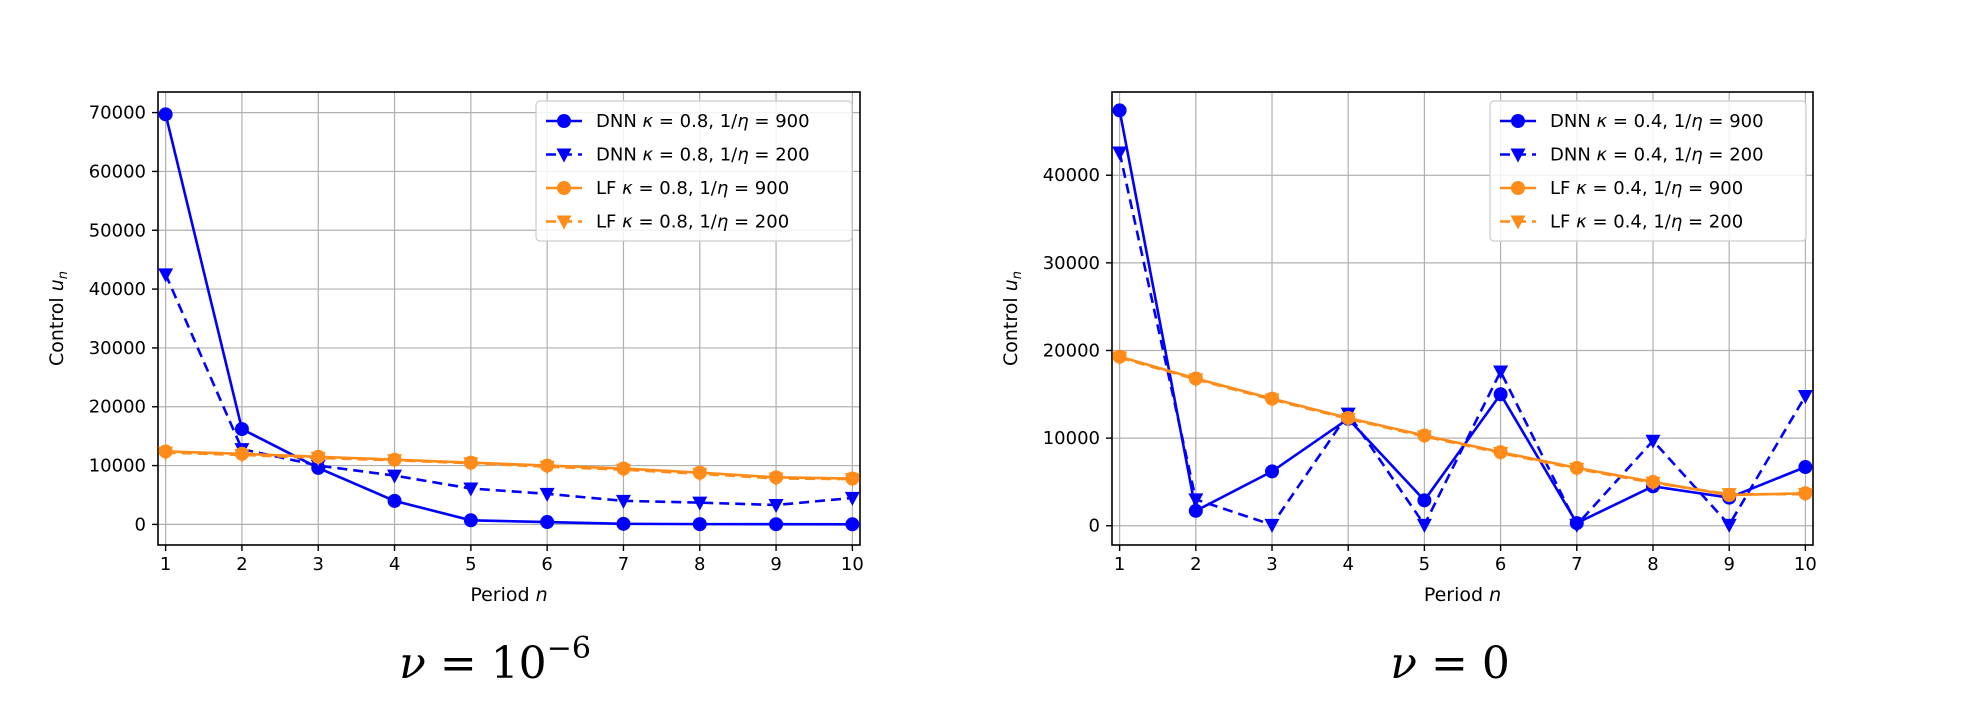 The image size is (1963, 710). What do you see at coordinates (1071, 175) in the screenshot?
I see `y-tick-label: 40000` at bounding box center [1071, 175].